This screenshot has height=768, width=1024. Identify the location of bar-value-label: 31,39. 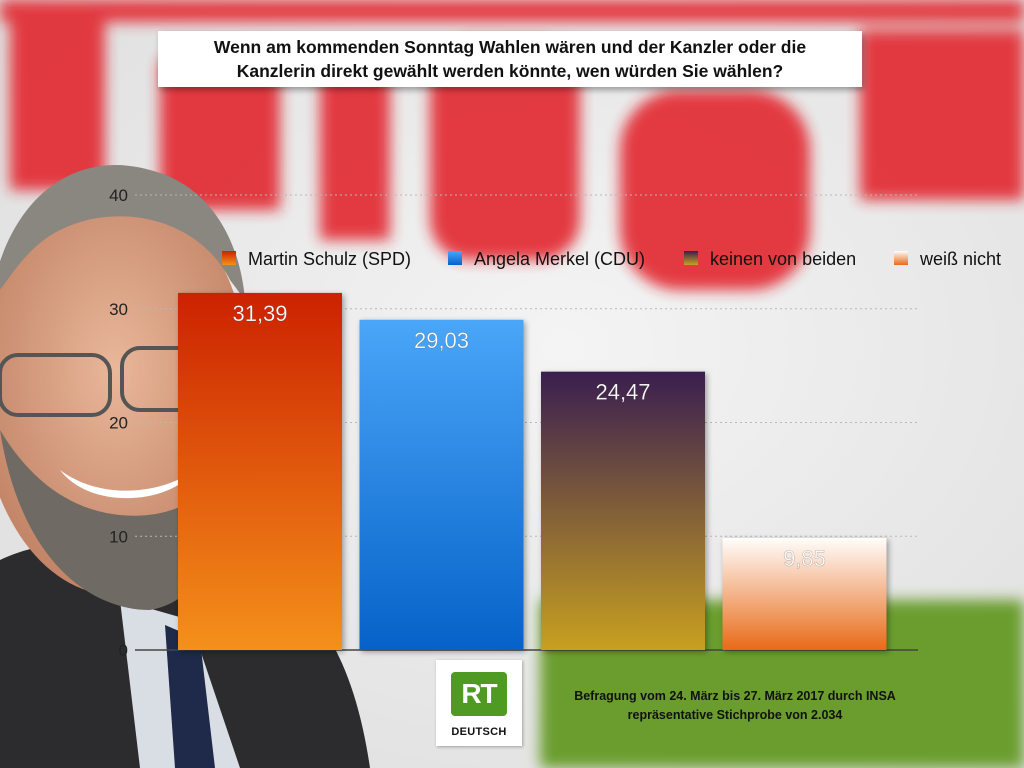
(259, 313).